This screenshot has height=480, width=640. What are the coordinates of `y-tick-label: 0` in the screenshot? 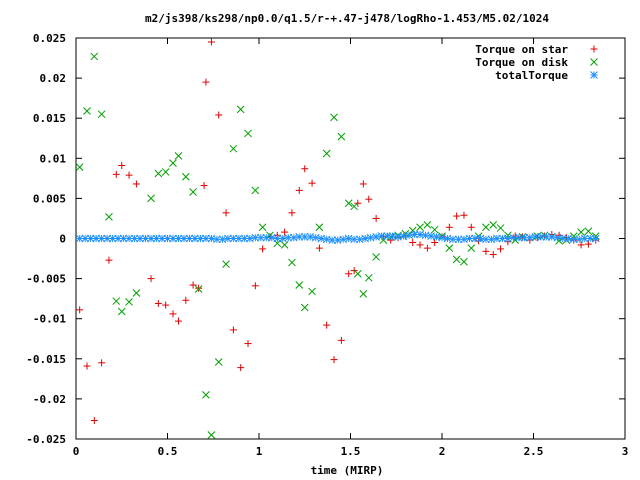 It's located at (62, 239).